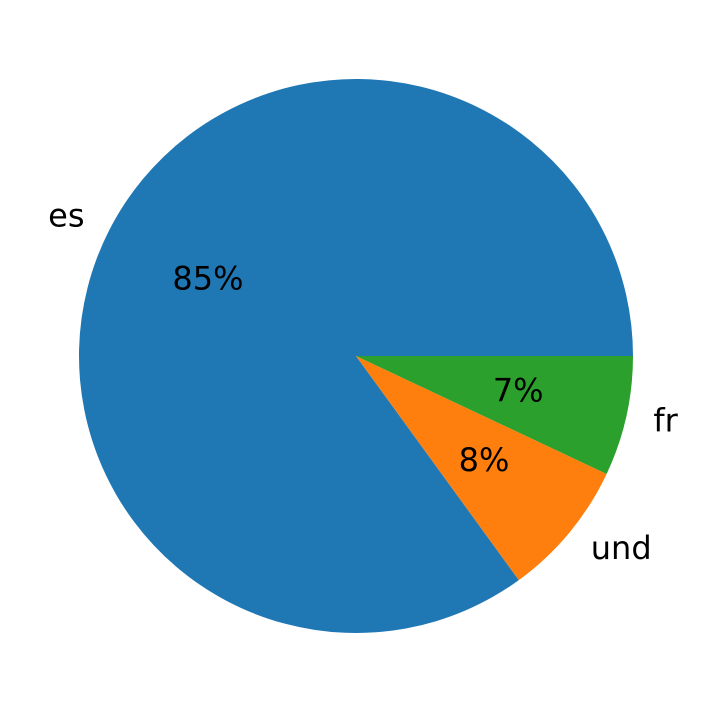  Describe the element at coordinates (665, 420) in the screenshot. I see `slice-label: fr` at that location.